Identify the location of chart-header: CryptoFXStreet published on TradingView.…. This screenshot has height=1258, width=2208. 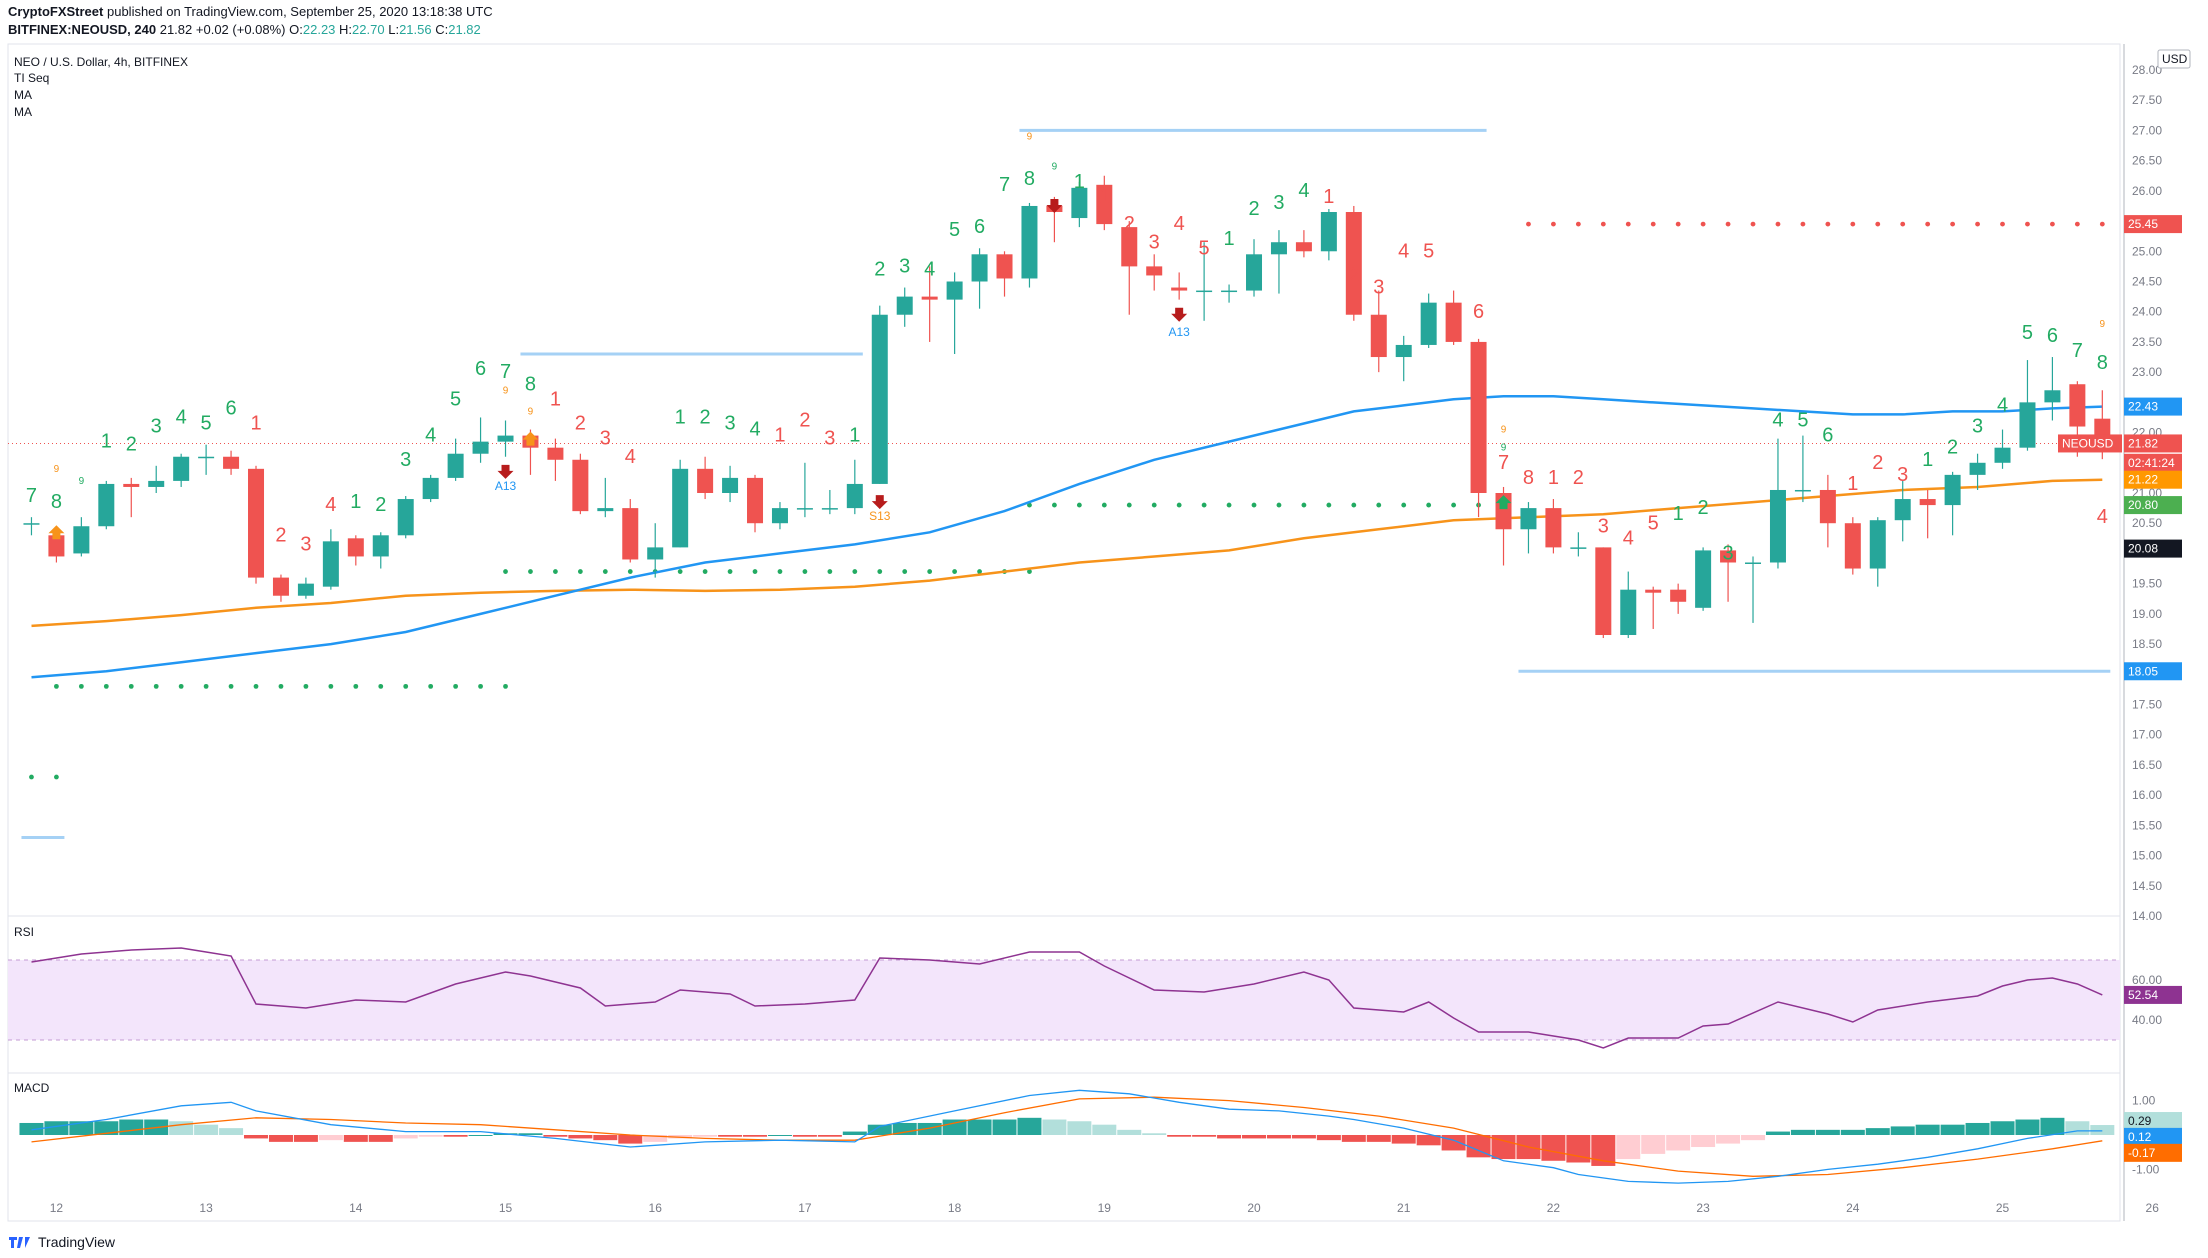
(1104, 20).